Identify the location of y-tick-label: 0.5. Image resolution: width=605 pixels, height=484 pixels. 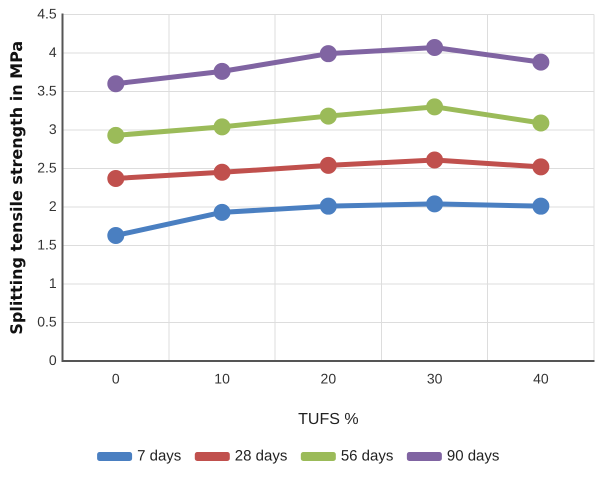
(47, 321).